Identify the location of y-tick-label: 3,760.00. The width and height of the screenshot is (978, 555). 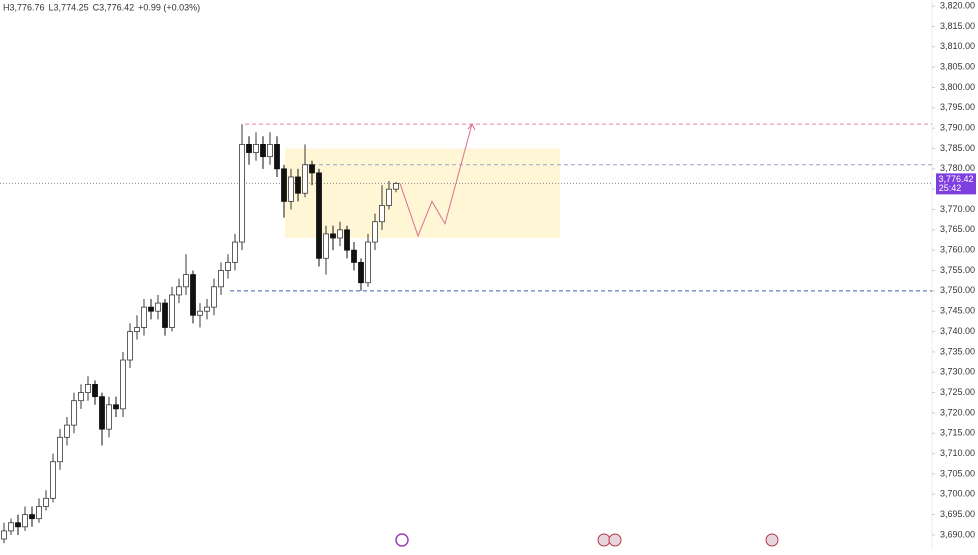
(957, 250).